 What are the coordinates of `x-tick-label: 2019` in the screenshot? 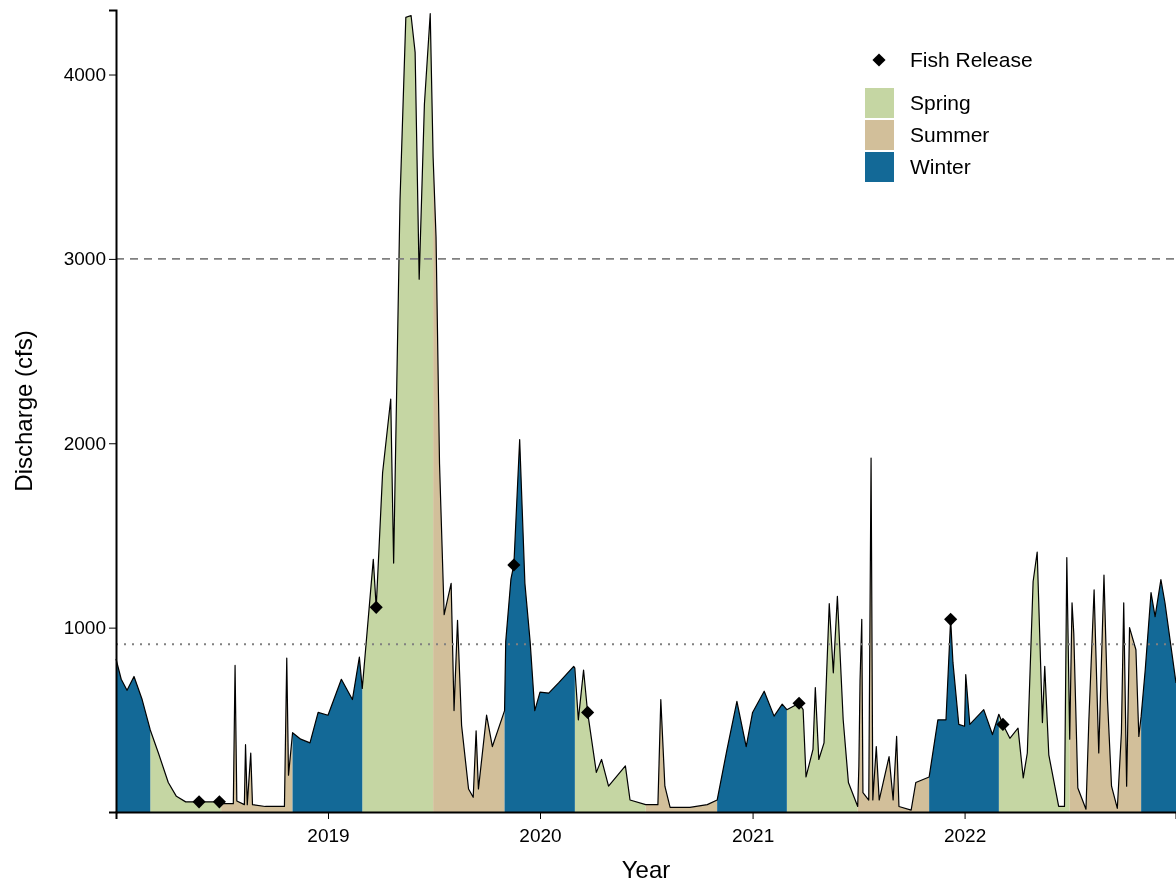 It's located at (328, 835).